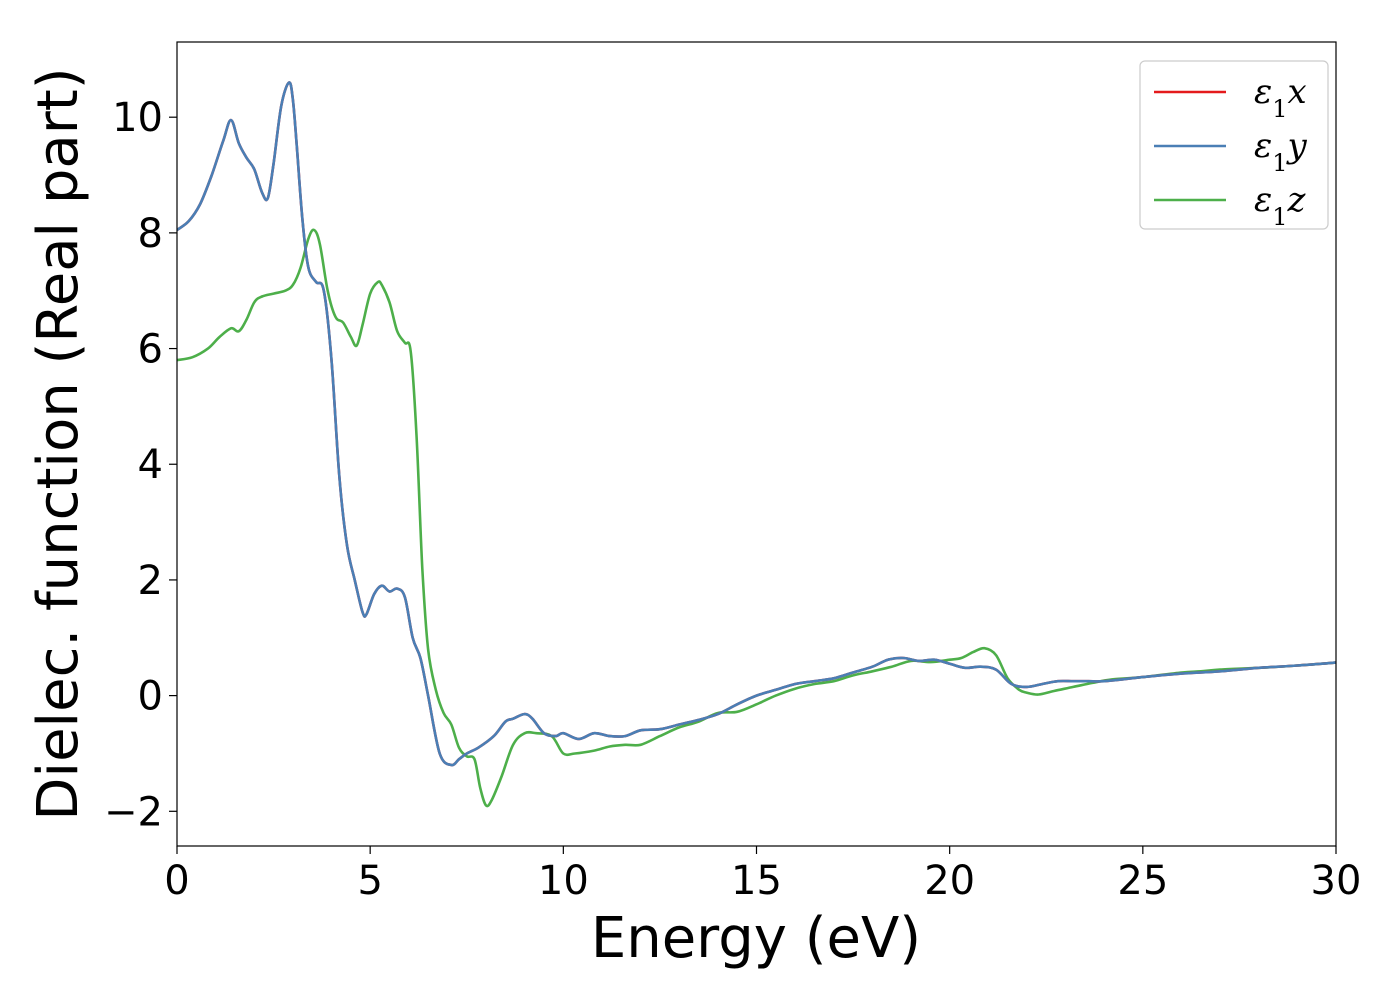 The height and width of the screenshot is (1004, 1400). I want to click on y-tick-label: 2, so click(150, 581).